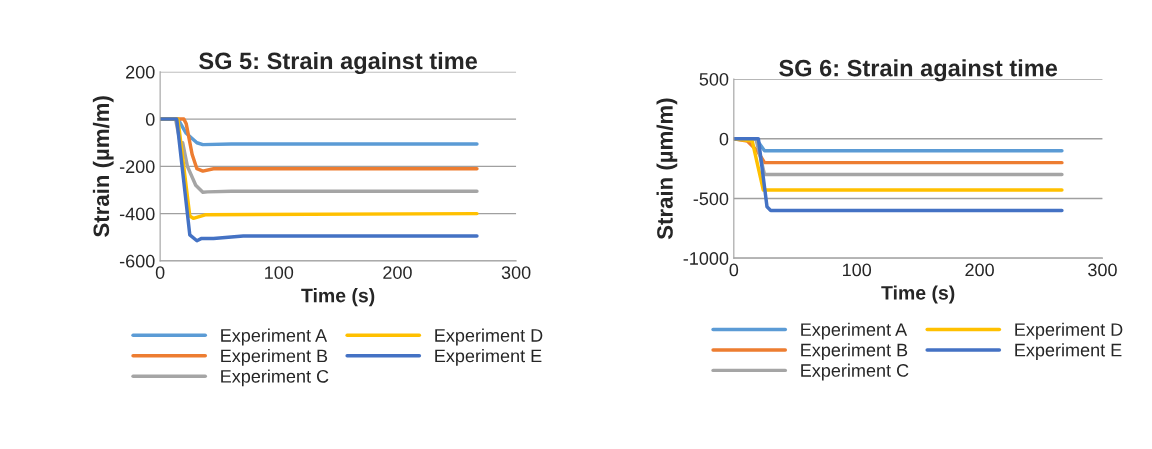 This screenshot has width=1152, height=449. What do you see at coordinates (137, 214) in the screenshot?
I see `y-tick-label: -400` at bounding box center [137, 214].